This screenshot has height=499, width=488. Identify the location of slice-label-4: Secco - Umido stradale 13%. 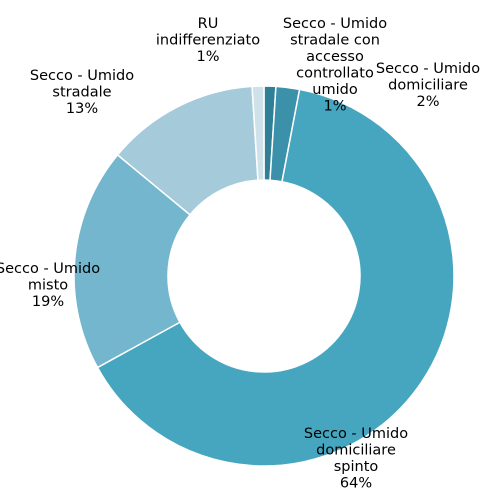
(82, 92).